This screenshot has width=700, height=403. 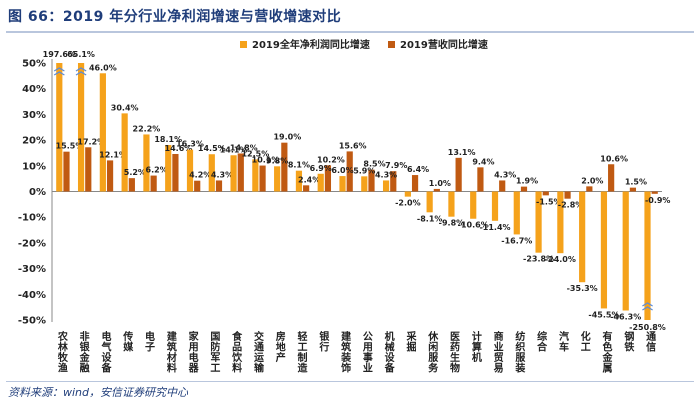 I want to click on y-tick-label: -40%, so click(x=32, y=295).